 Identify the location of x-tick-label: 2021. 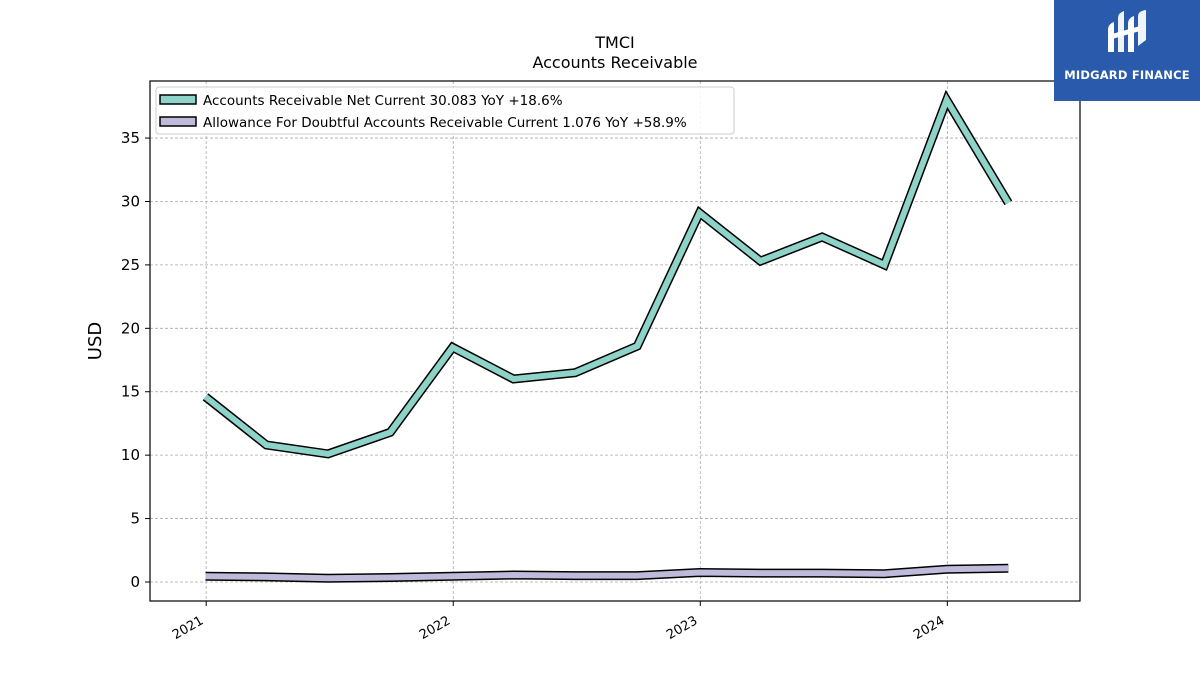
(188, 628).